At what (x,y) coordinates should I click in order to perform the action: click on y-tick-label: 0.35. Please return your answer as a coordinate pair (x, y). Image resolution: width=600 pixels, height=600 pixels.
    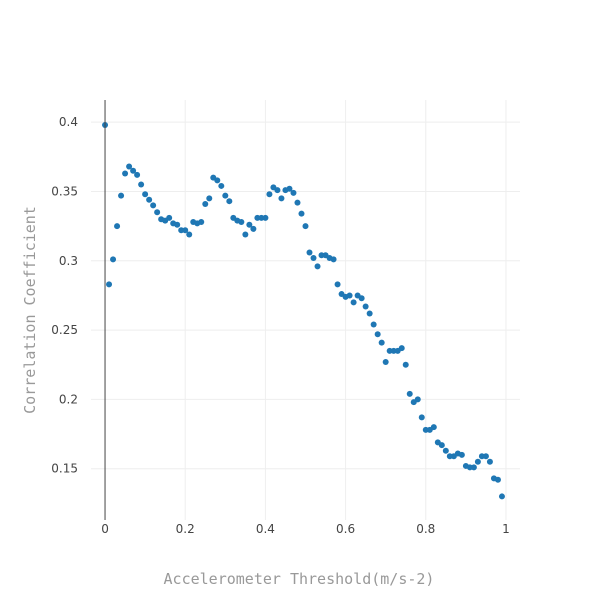
    Looking at the image, I should click on (64, 191).